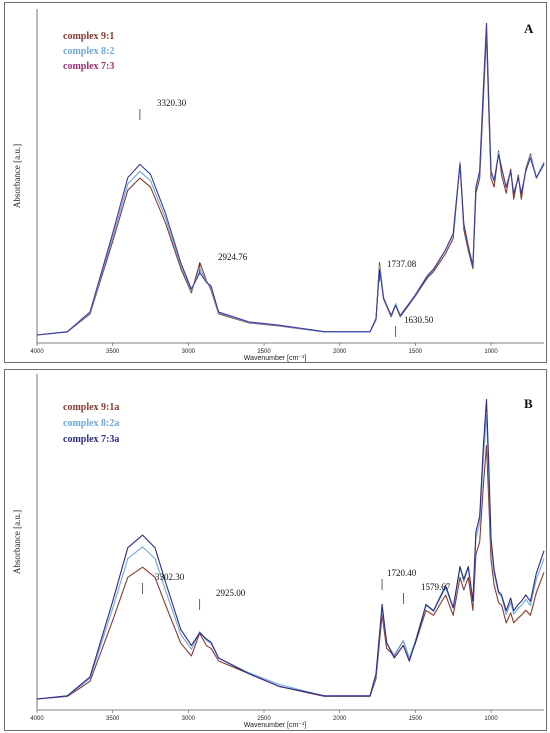 The image size is (550, 733). What do you see at coordinates (91, 423) in the screenshot?
I see `legend-entry-2: complex 8:2a` at bounding box center [91, 423].